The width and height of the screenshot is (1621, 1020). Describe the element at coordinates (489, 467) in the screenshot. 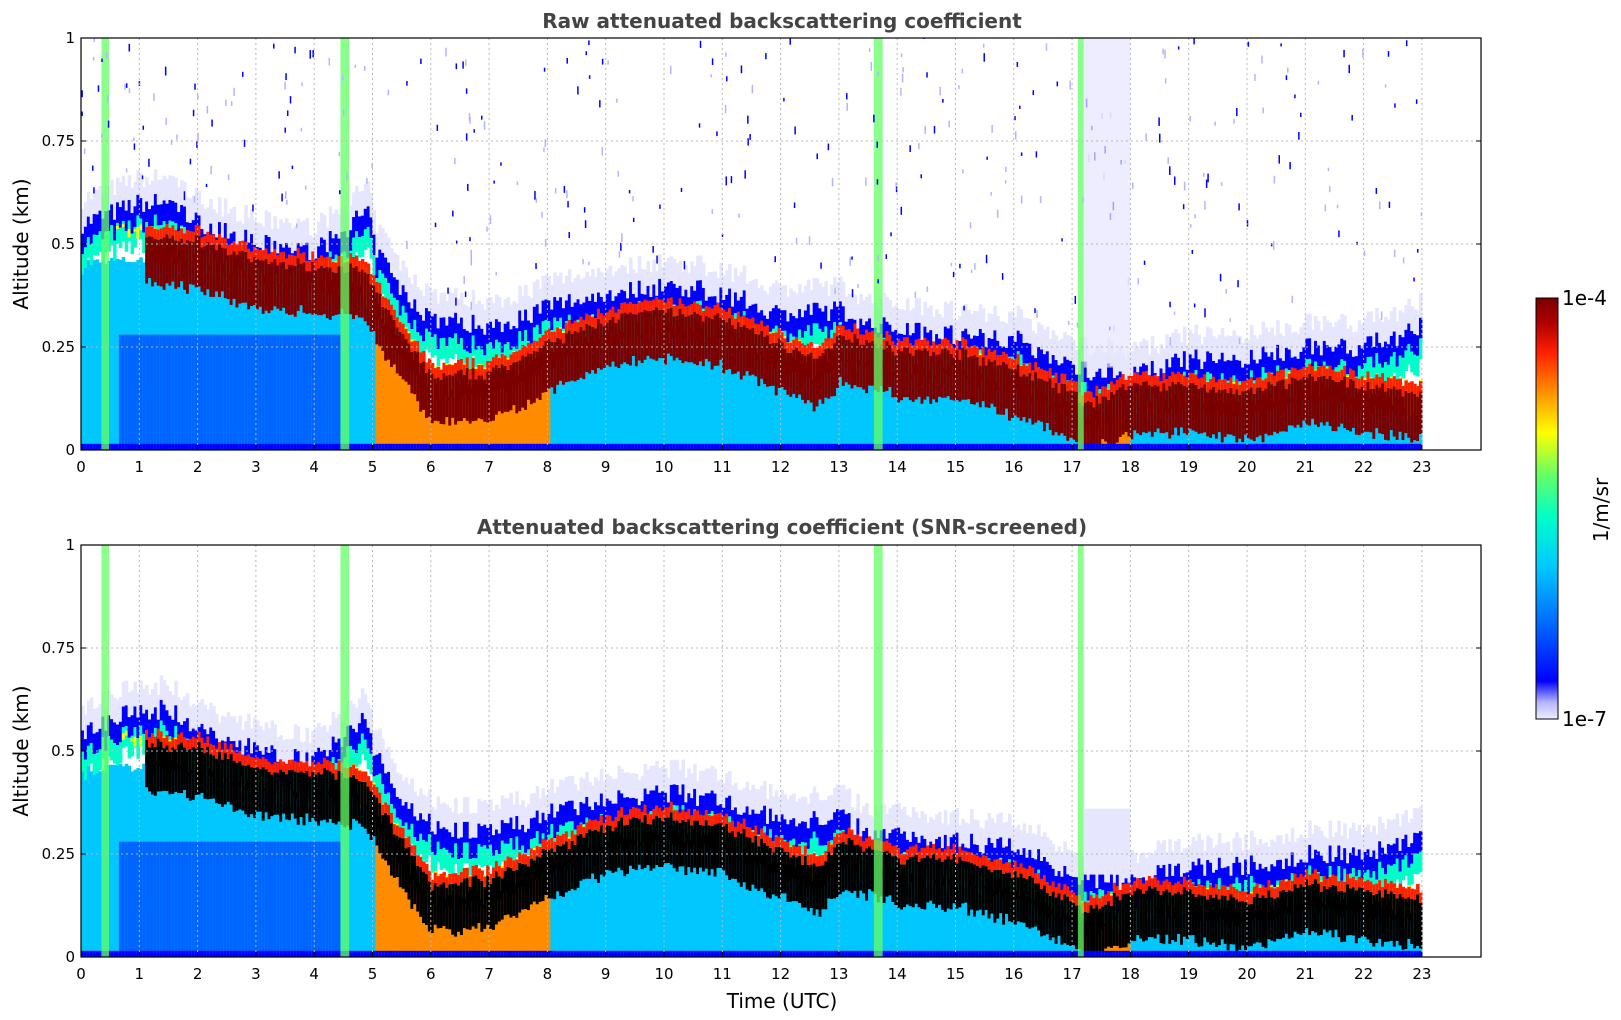

I see `x-tick-label: 7` at that location.